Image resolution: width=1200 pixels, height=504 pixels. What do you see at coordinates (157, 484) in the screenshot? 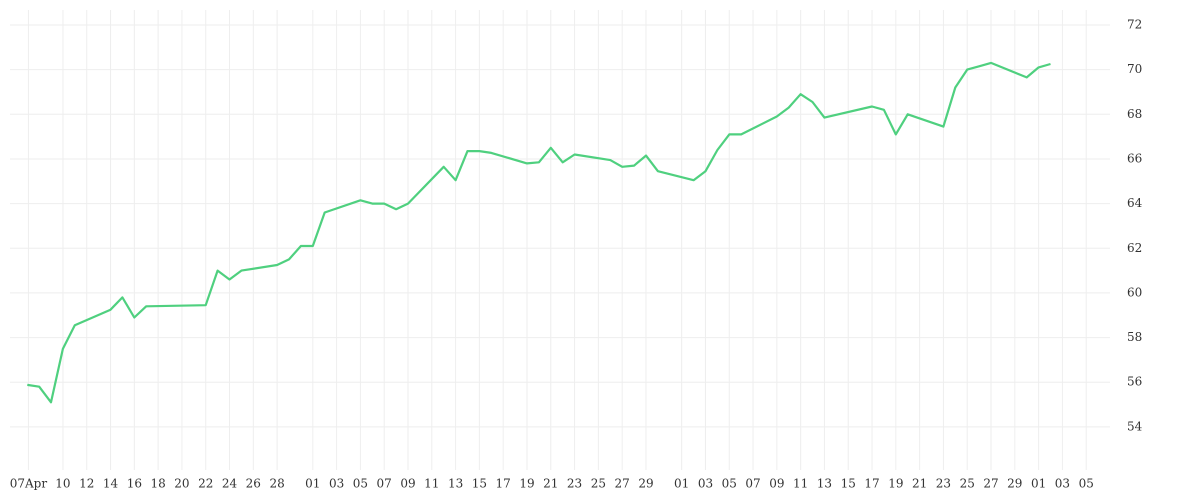
I see `x-tick-label: 18` at bounding box center [157, 484].